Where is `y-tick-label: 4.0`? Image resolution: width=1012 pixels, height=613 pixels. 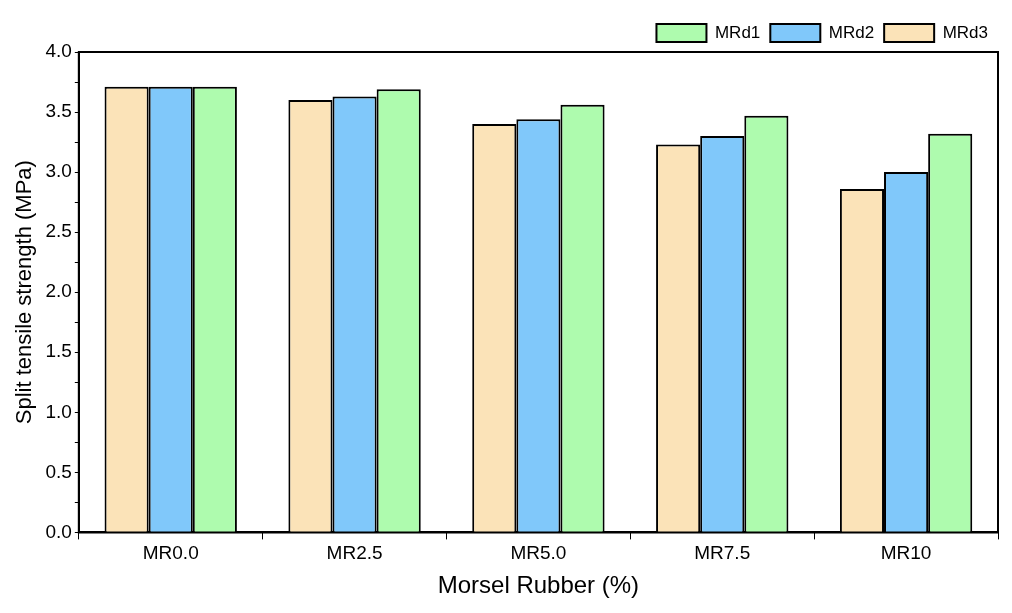 y-tick-label: 4.0 is located at coordinates (58, 51).